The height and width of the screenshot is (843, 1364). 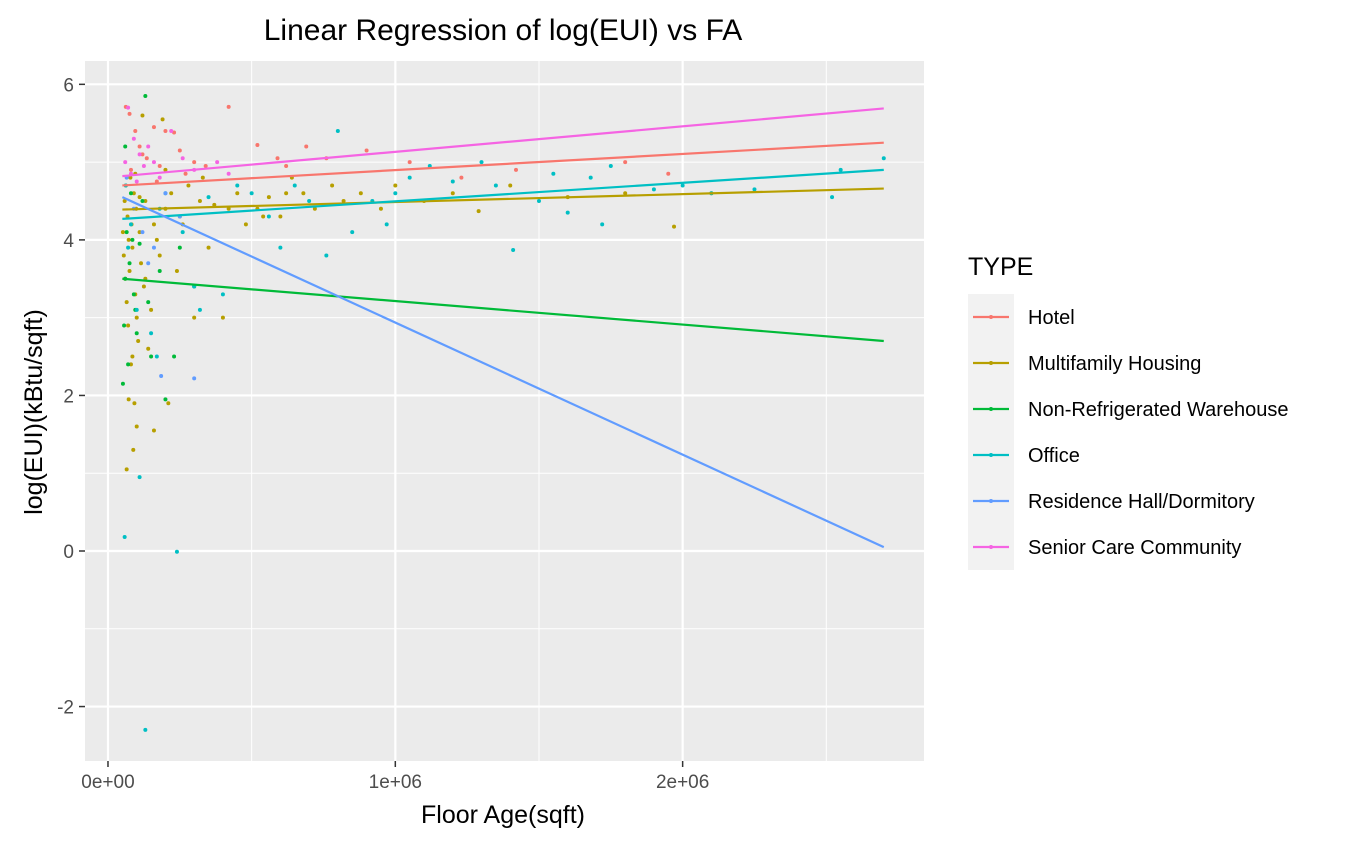 What do you see at coordinates (1134, 548) in the screenshot?
I see `legend-label: Senior Care Community` at bounding box center [1134, 548].